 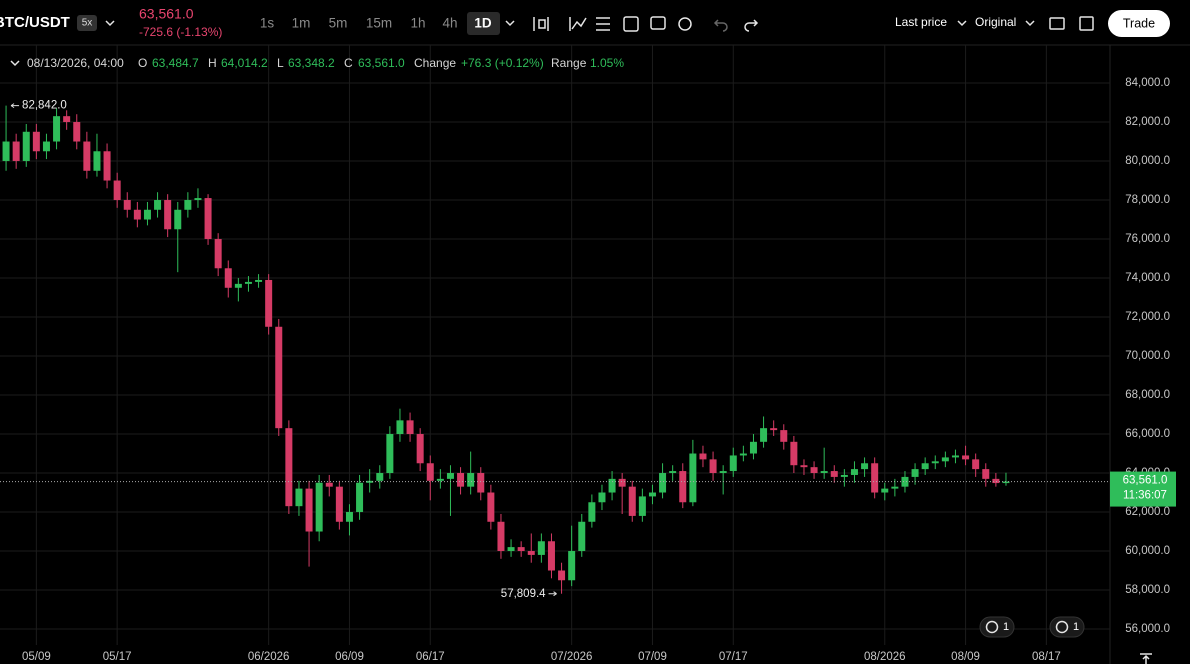 I want to click on timeframe: 4h, so click(x=449, y=23).